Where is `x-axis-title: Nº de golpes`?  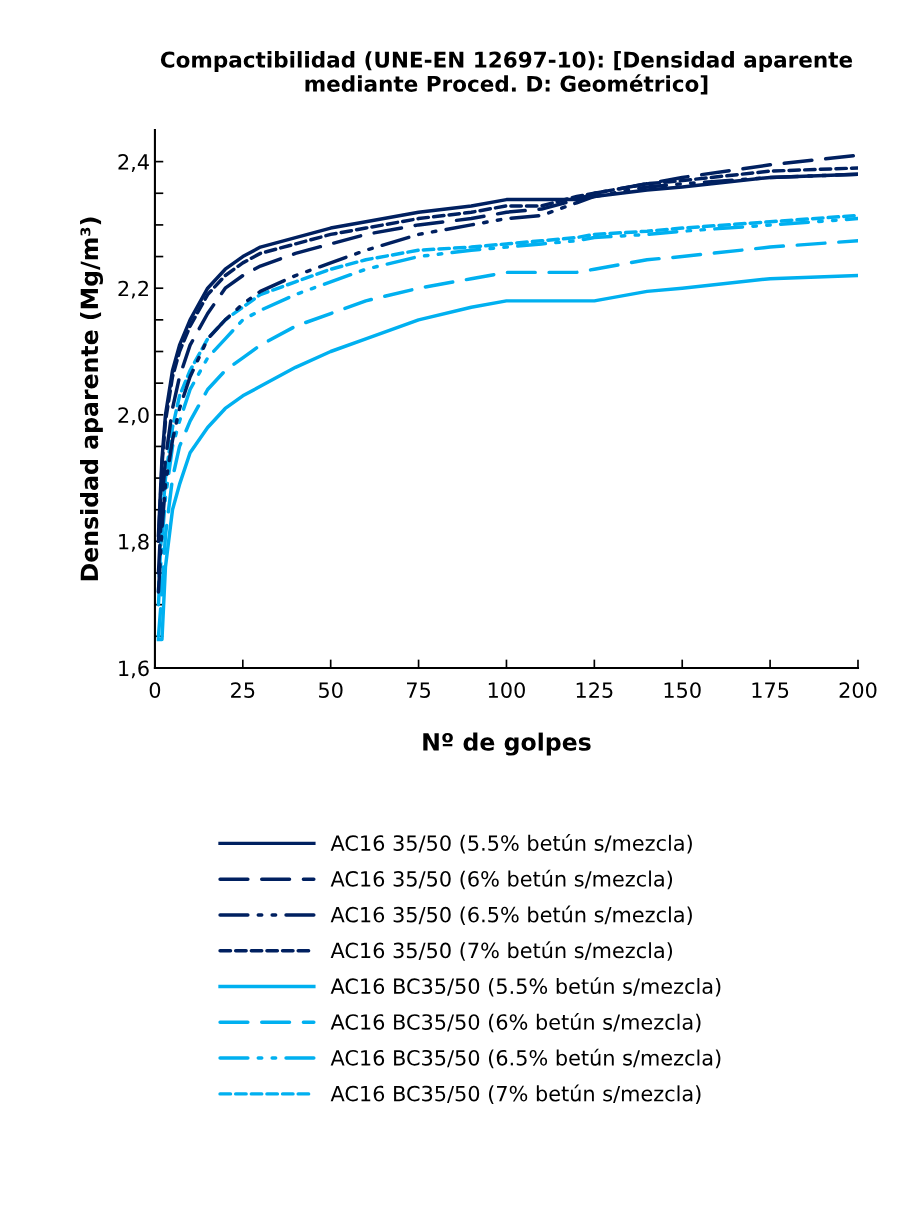
x-axis-title: Nº de golpes is located at coordinates (507, 744).